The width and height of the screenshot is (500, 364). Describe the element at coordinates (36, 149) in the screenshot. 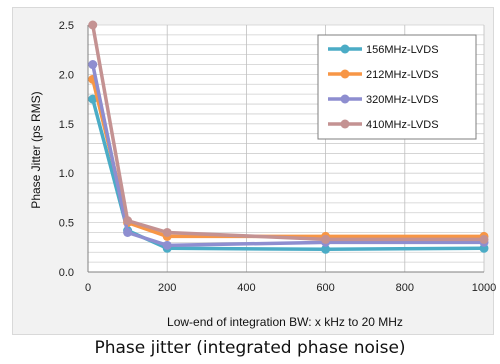

I see `y-axis-title: Phase Jitter (ps RMS)` at that location.